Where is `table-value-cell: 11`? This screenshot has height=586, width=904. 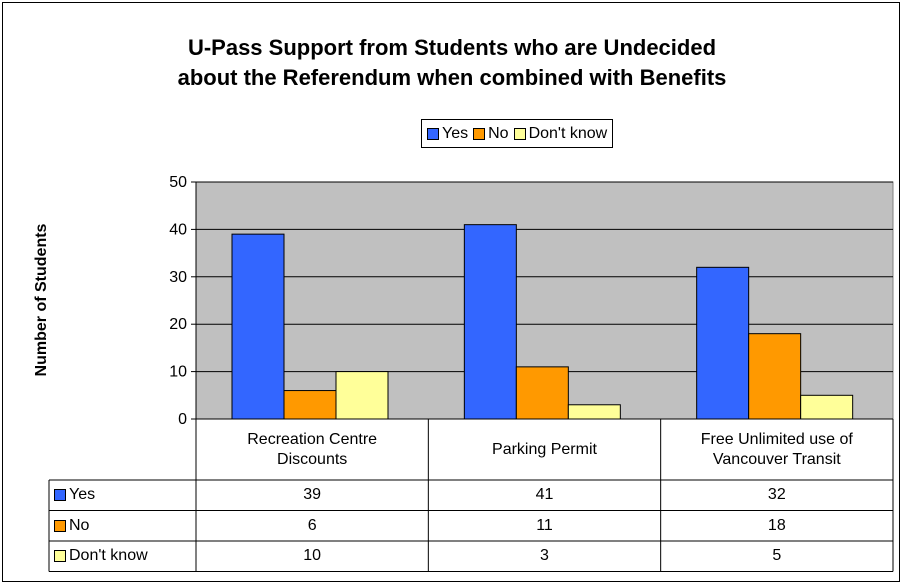
table-value-cell: 11 is located at coordinates (544, 525).